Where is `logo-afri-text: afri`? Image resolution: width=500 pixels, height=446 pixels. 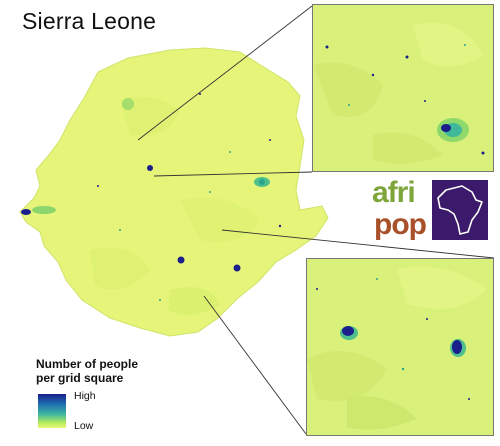
logo-afri-text: afri is located at coordinates (394, 192).